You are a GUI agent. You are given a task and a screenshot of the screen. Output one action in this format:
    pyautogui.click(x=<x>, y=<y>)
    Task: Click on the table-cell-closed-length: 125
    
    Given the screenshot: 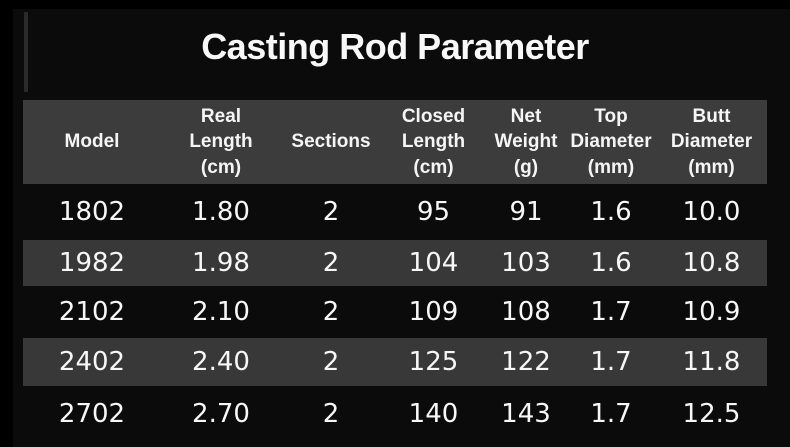 What is the action you would take?
    pyautogui.click(x=433, y=362)
    